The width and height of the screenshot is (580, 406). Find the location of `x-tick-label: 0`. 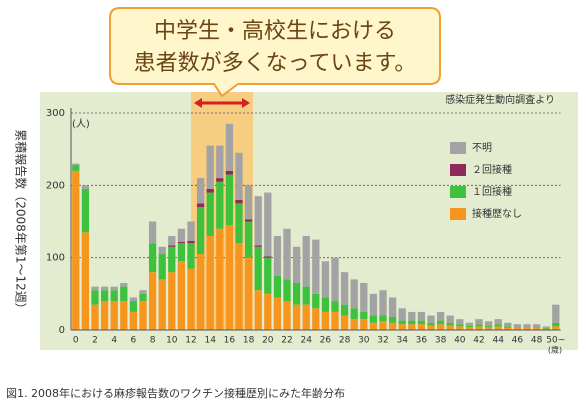

x-tick-label: 0 is located at coordinates (76, 341).